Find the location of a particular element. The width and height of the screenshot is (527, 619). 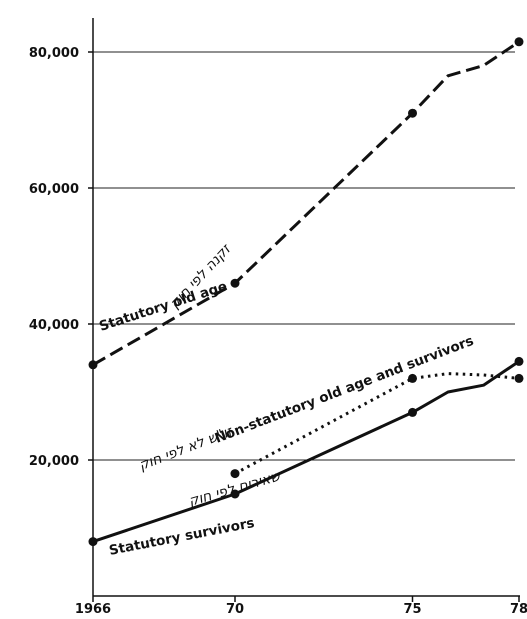

series-label-he-1: זו"ש לא לפי חוק is located at coordinates (186, 448).